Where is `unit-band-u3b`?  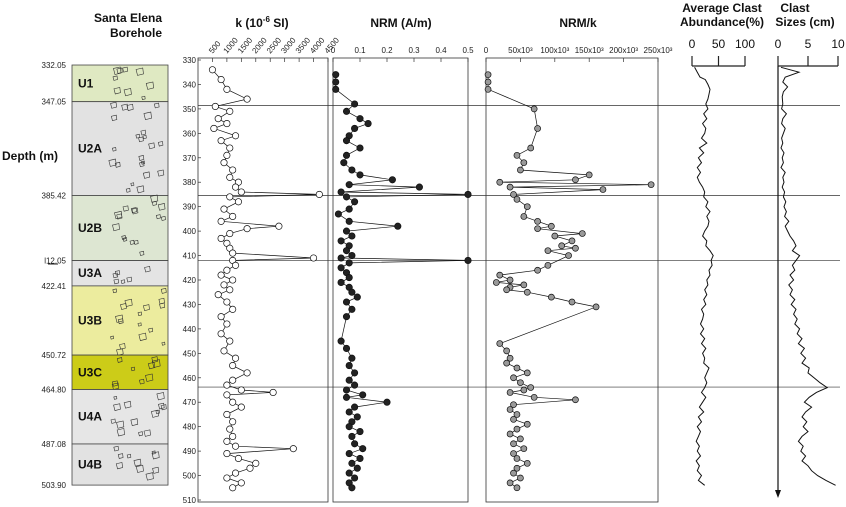
unit-band-u3b is located at coordinates (120, 320).